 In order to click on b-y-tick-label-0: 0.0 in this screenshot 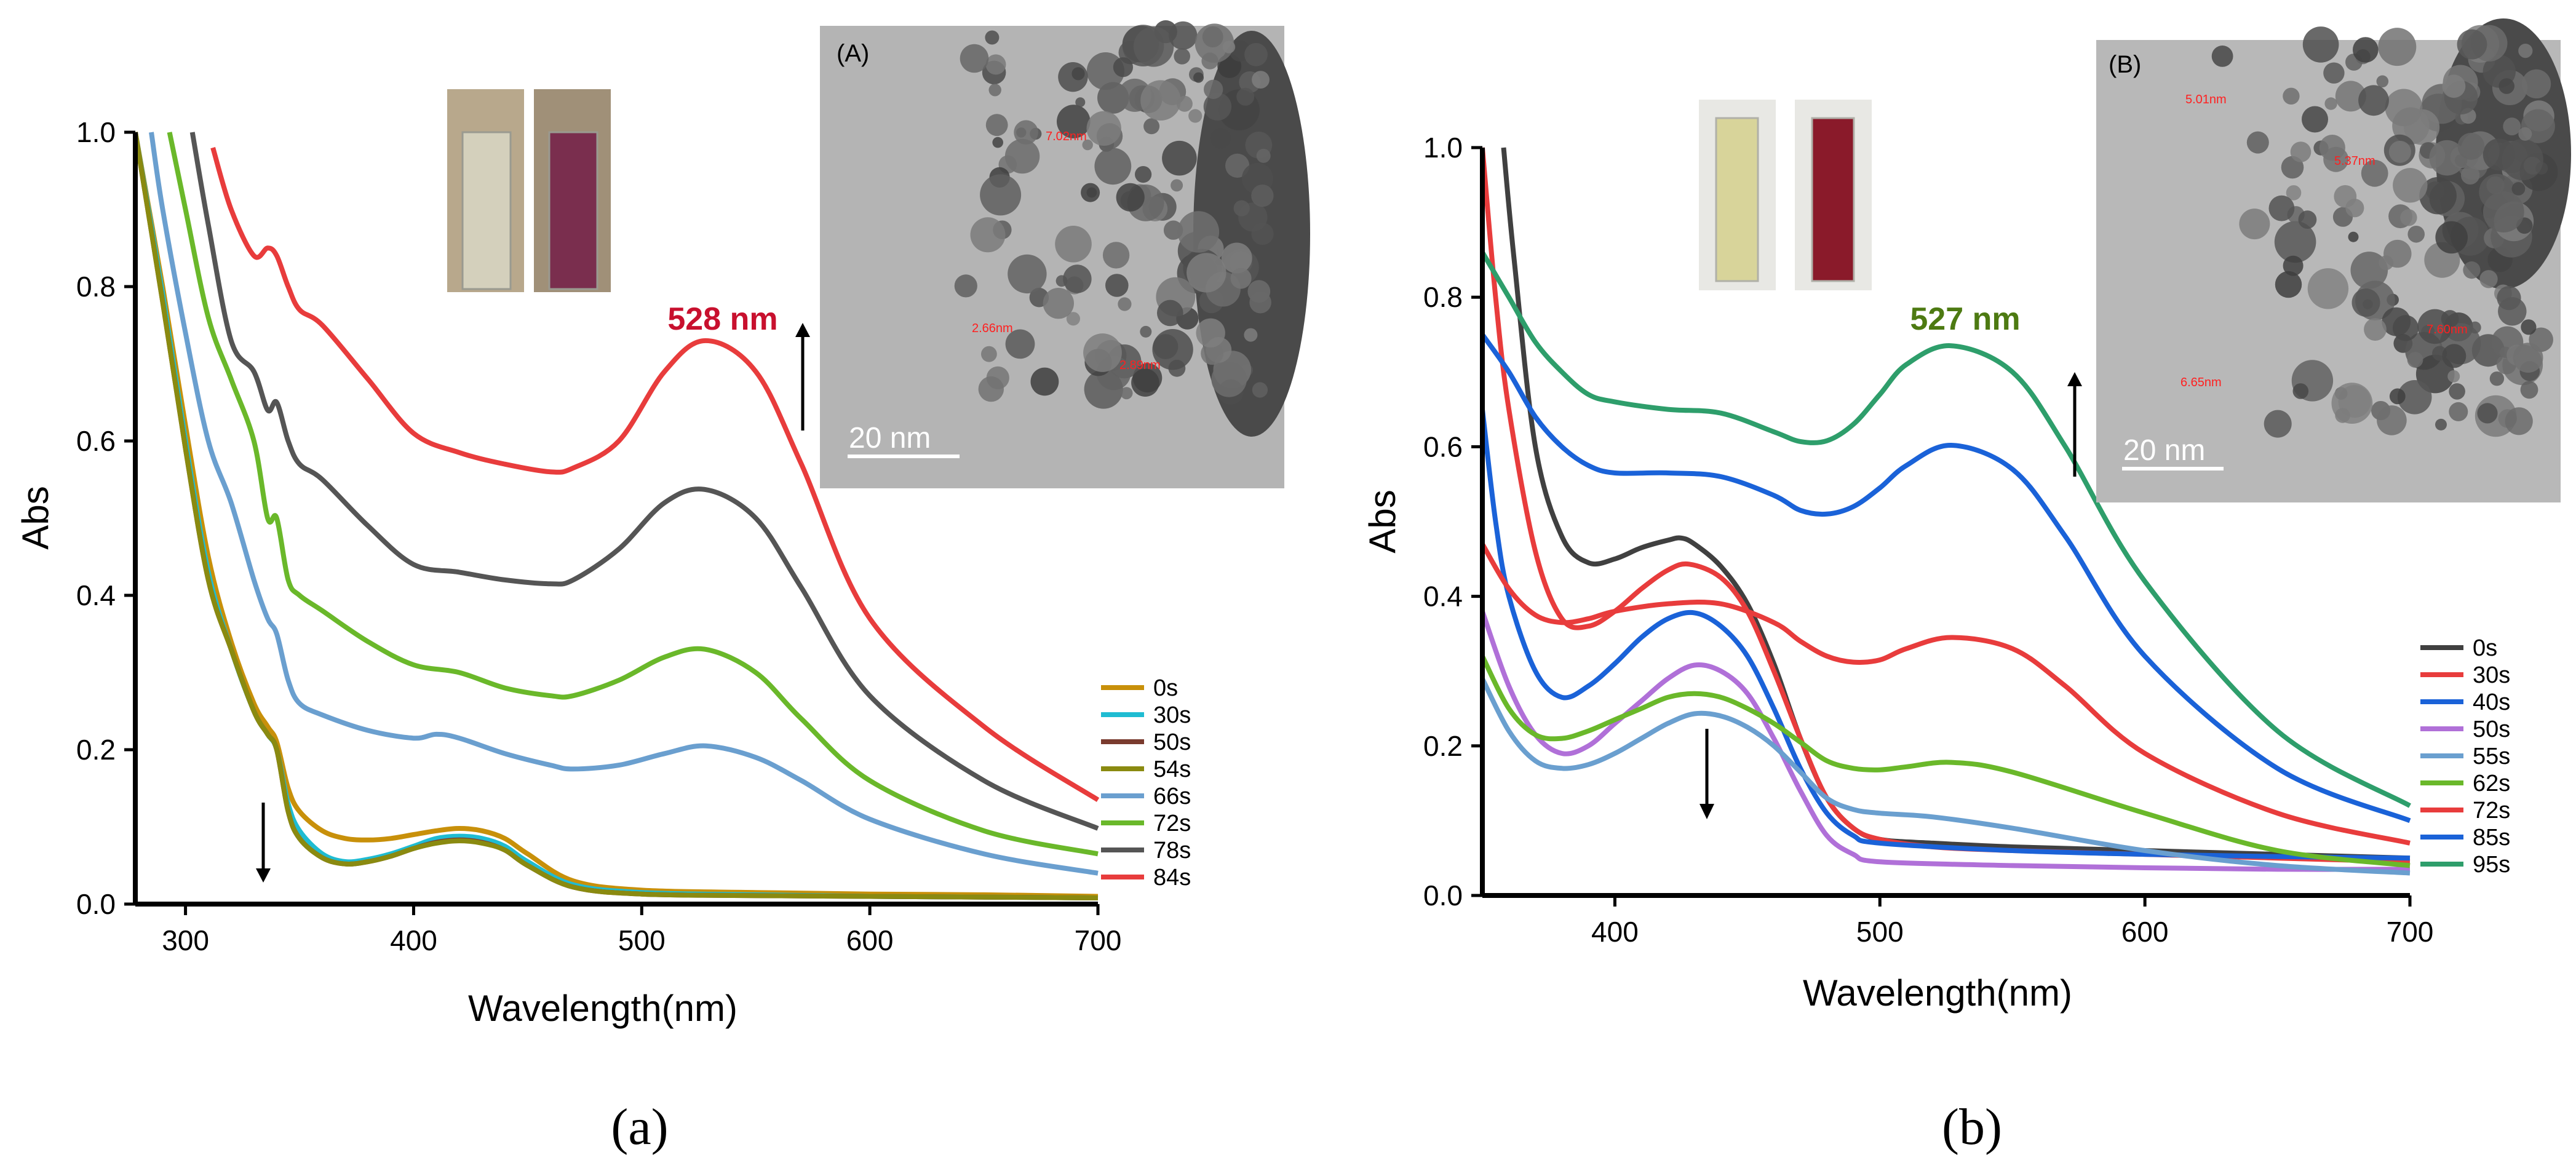, I will do `click(1443, 895)`.